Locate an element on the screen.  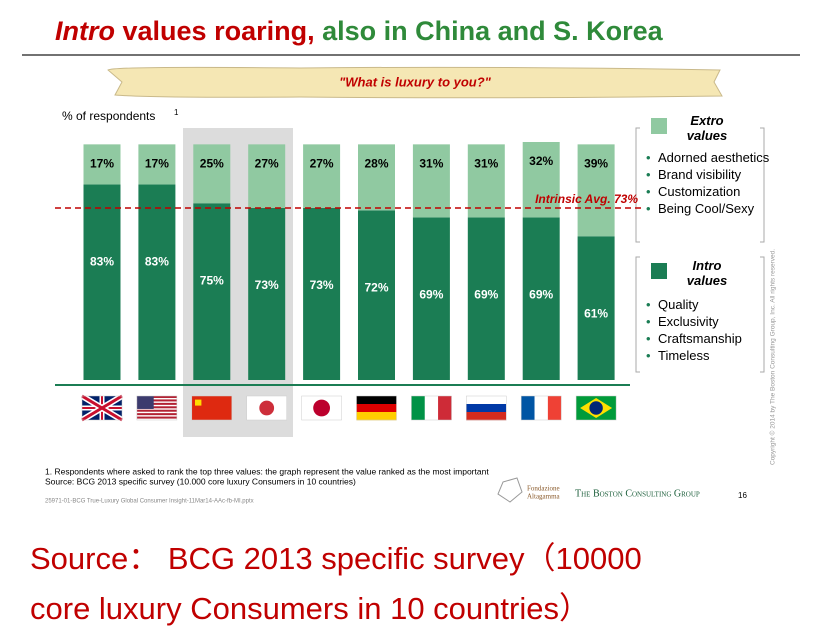
legend-title: Intro values is located at coordinates (707, 273).